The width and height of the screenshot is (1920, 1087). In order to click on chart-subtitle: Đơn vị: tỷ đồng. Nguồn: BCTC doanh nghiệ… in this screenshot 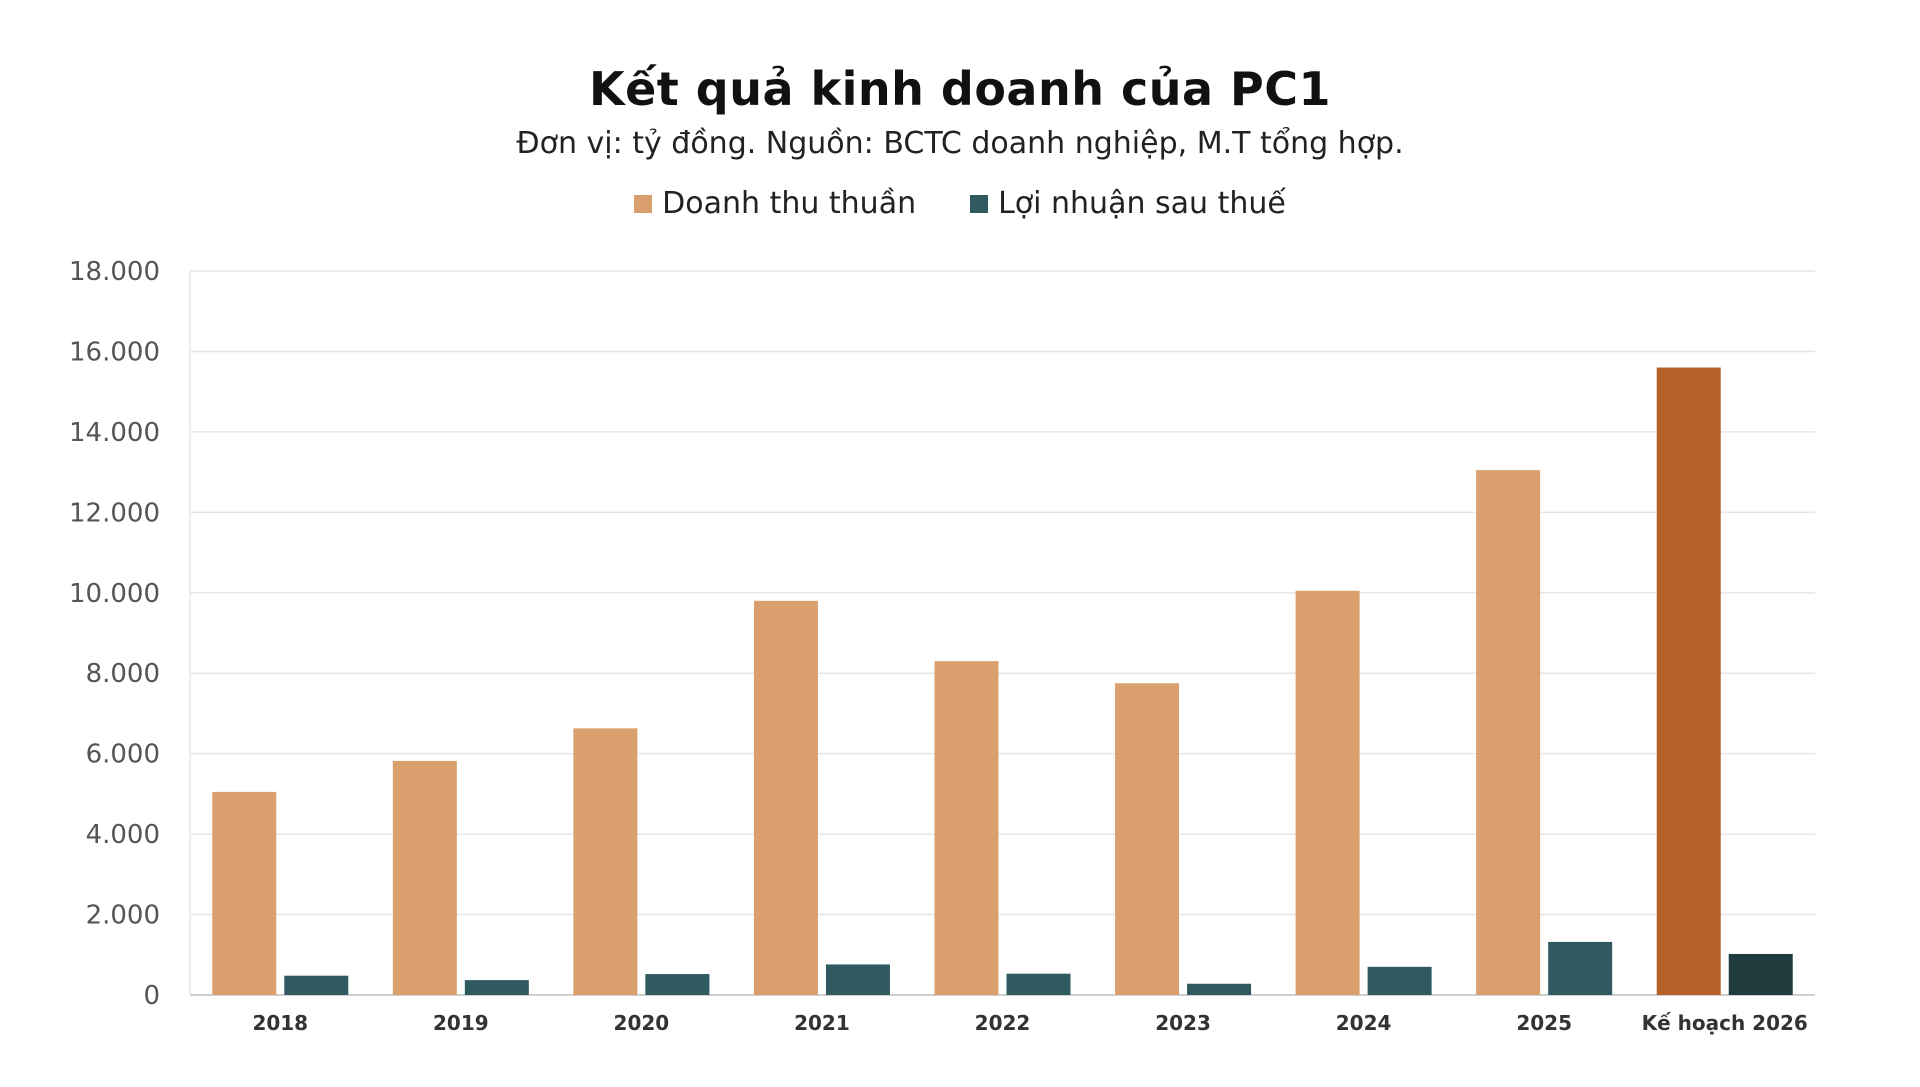, I will do `click(960, 143)`.